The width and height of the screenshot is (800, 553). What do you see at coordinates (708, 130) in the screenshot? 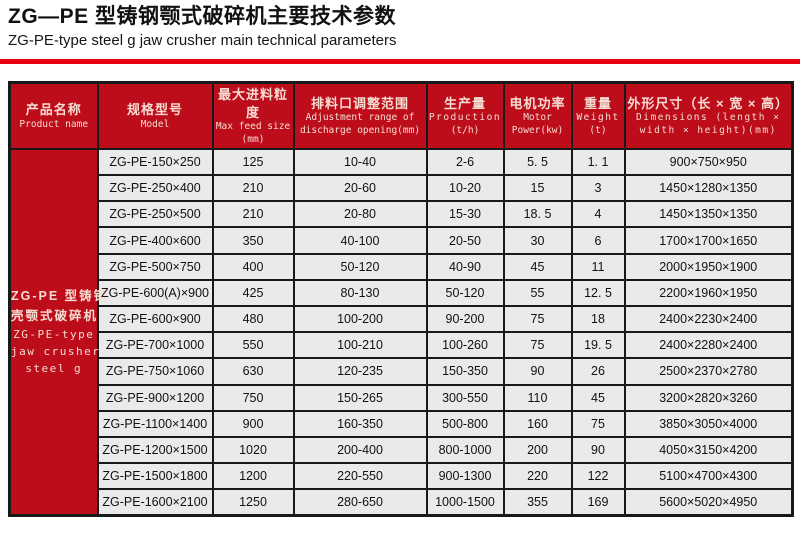
I see `header-en: width × height)(mm)` at bounding box center [708, 130].